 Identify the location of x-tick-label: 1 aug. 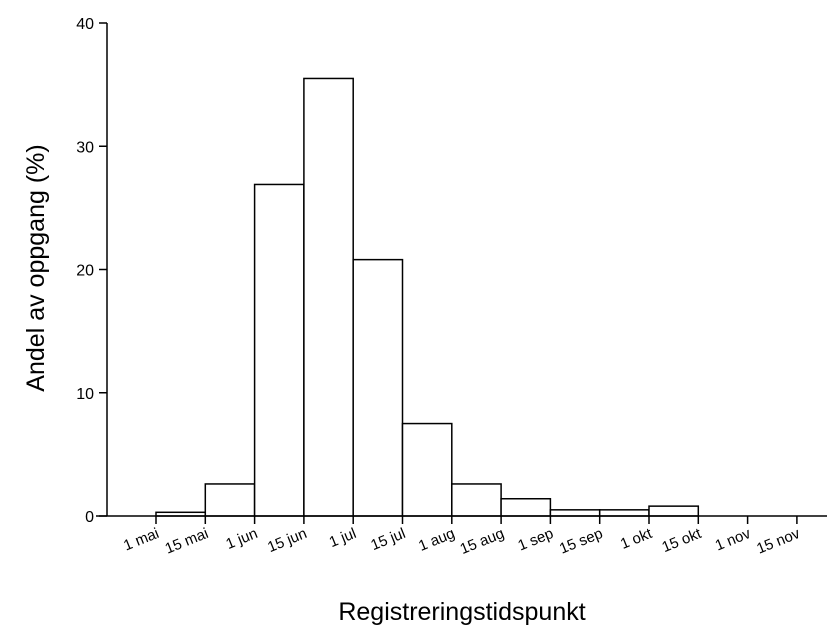
(436, 540).